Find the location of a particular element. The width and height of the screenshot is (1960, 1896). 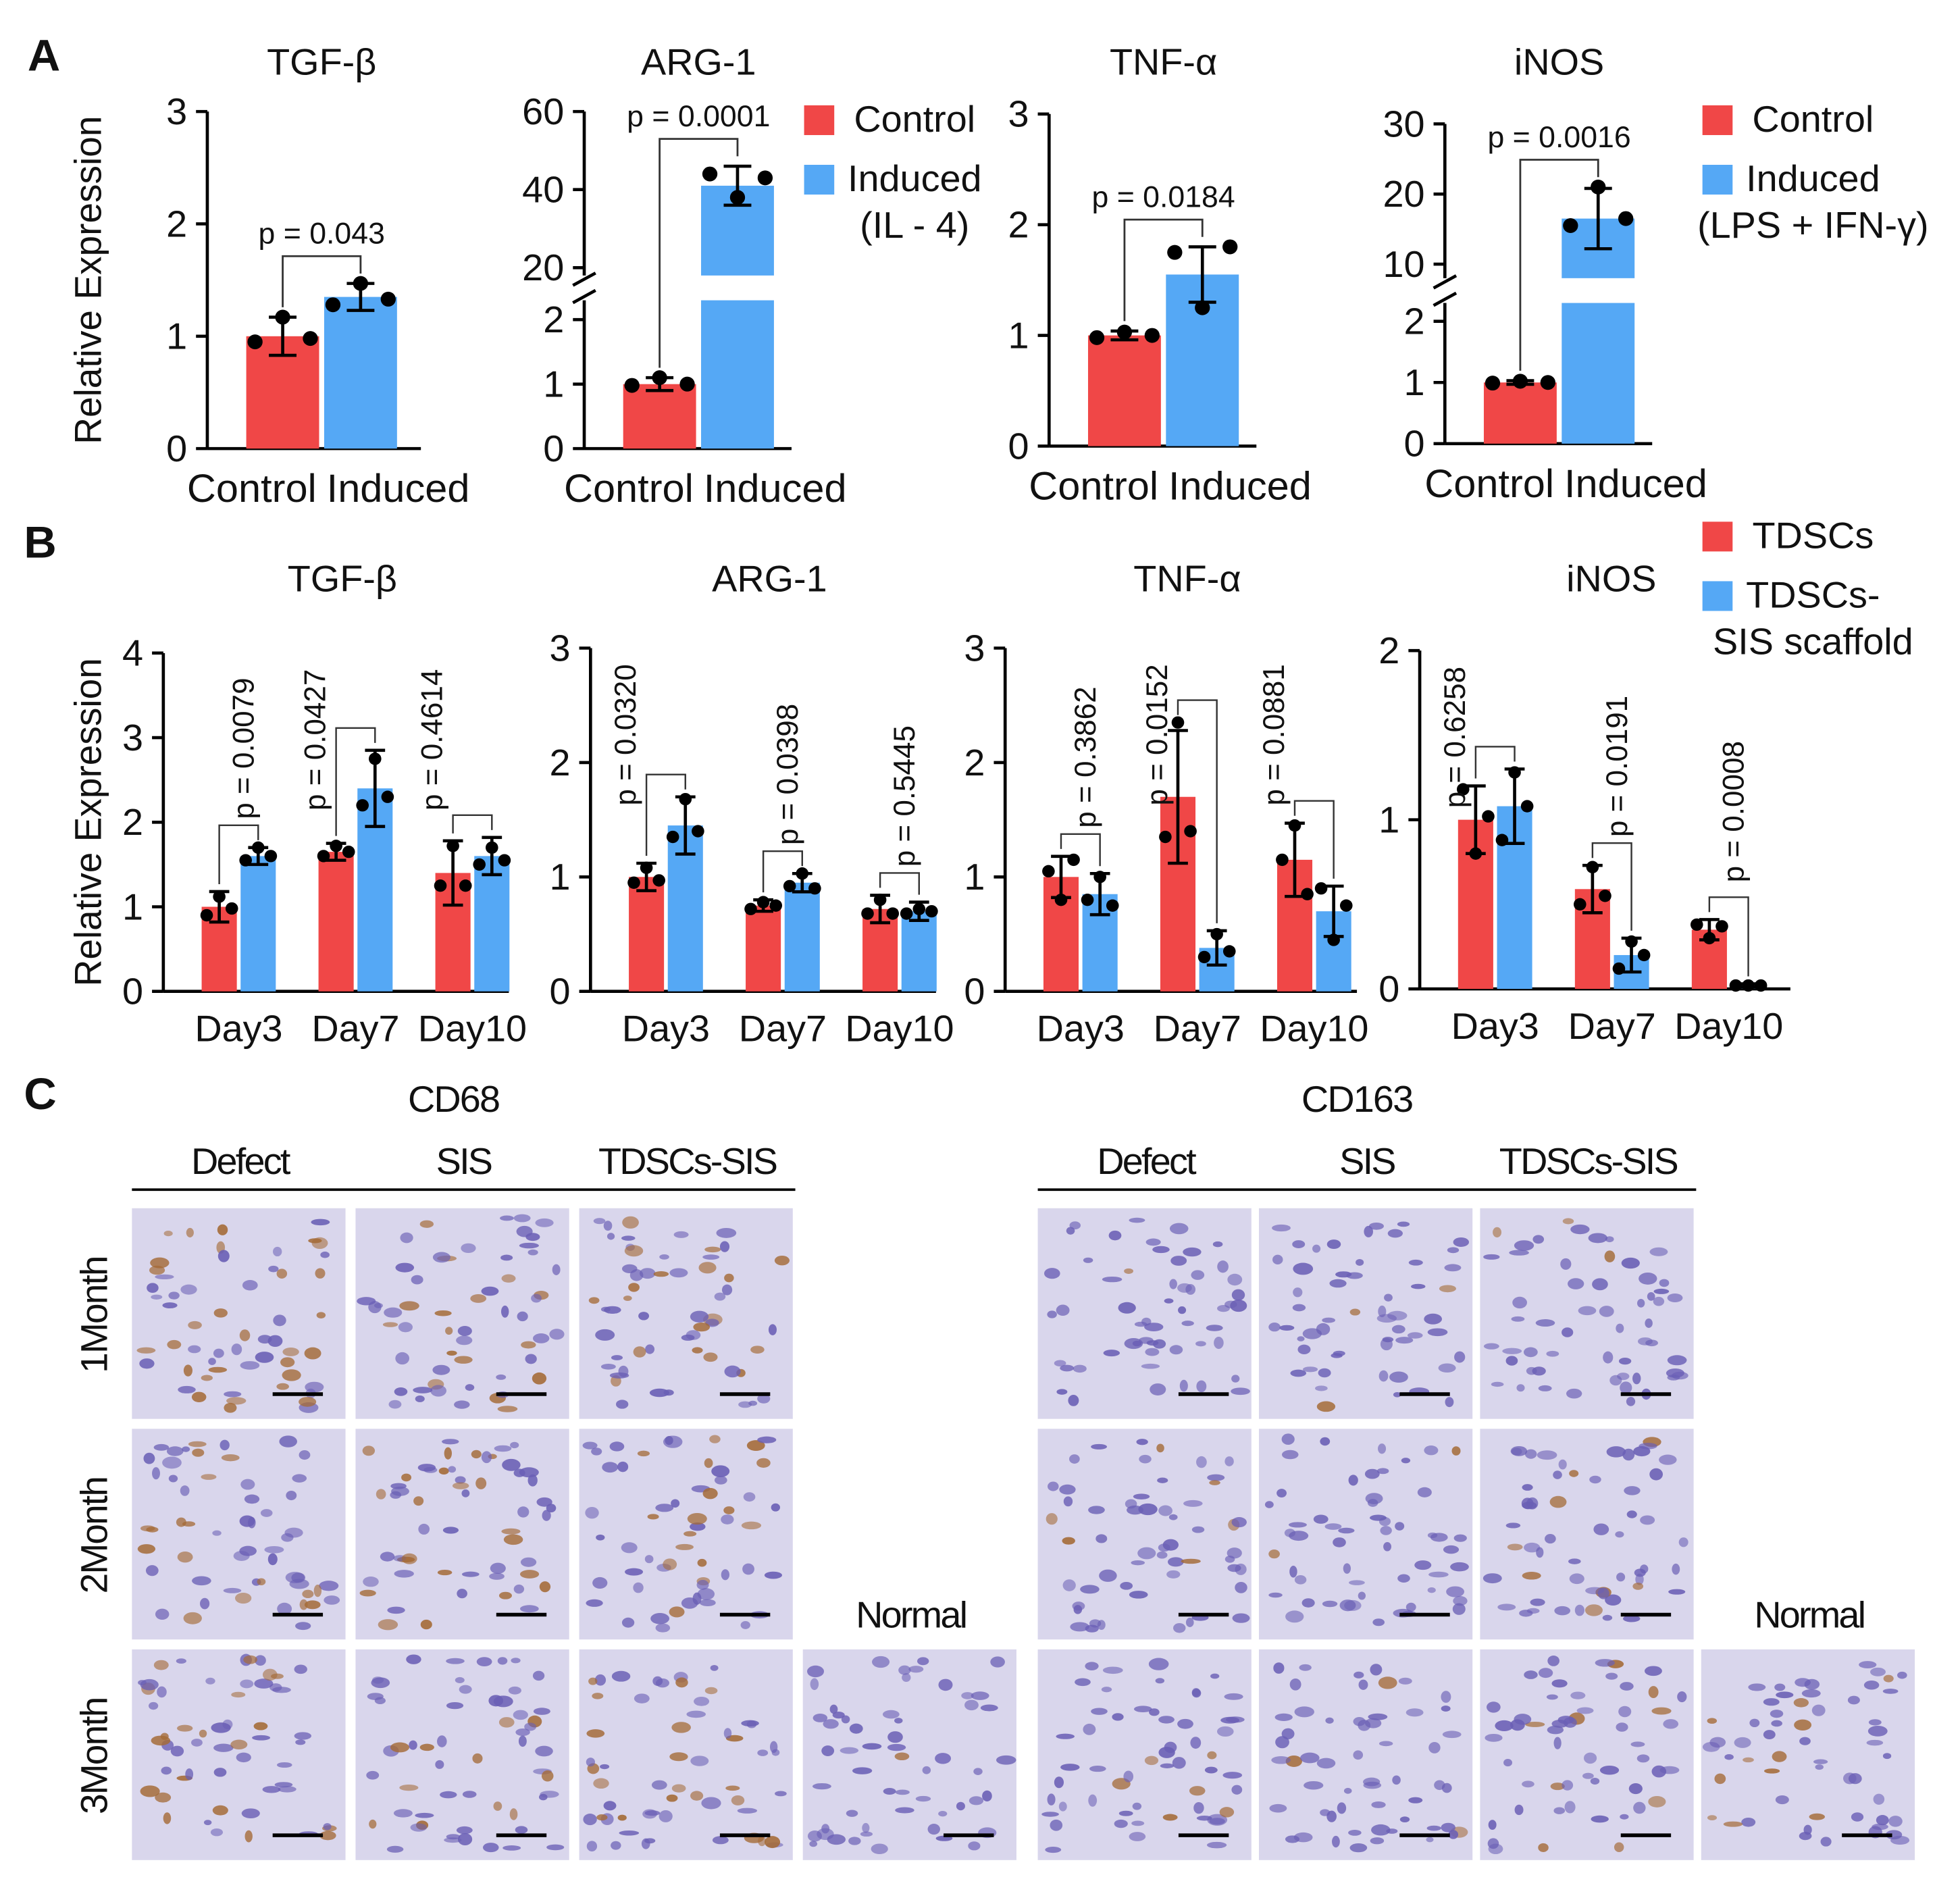

micrograph is located at coordinates (1366, 1313).